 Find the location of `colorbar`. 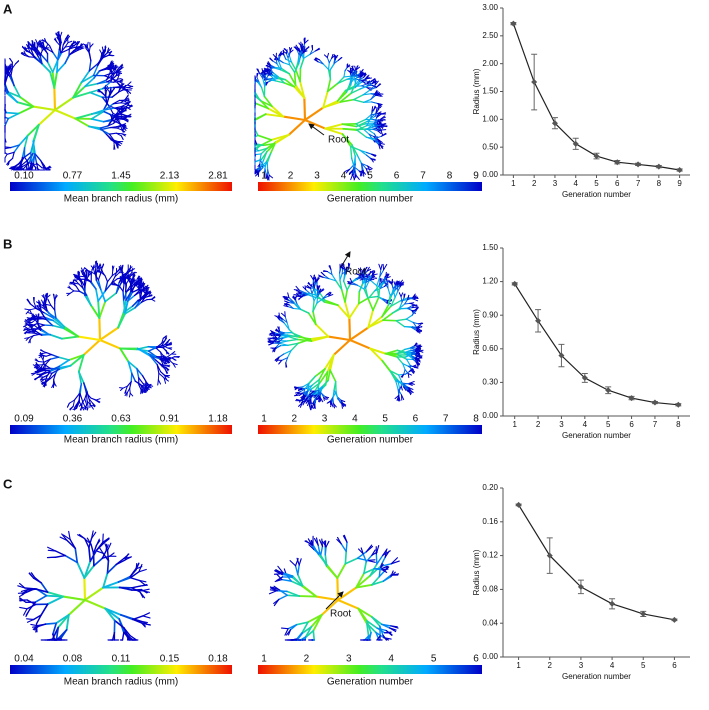

colorbar is located at coordinates (121, 186).